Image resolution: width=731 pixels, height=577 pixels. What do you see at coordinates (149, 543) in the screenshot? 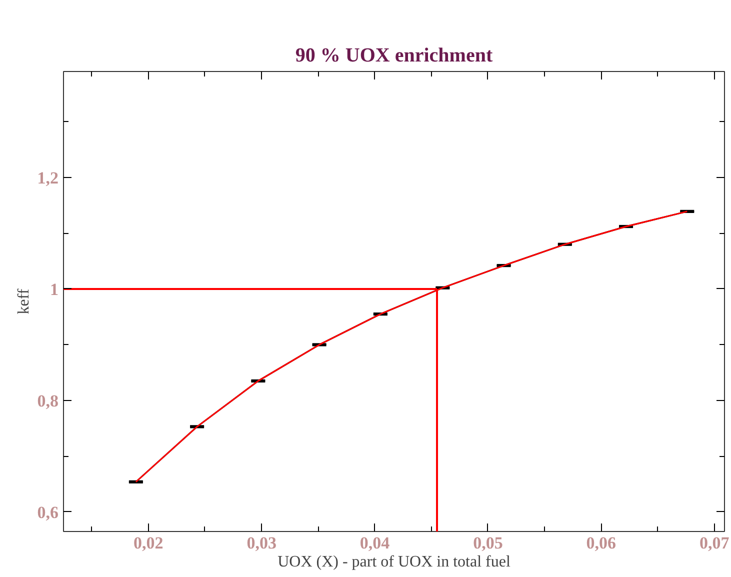
I see `x-tick-label: 0,02` at bounding box center [149, 543].